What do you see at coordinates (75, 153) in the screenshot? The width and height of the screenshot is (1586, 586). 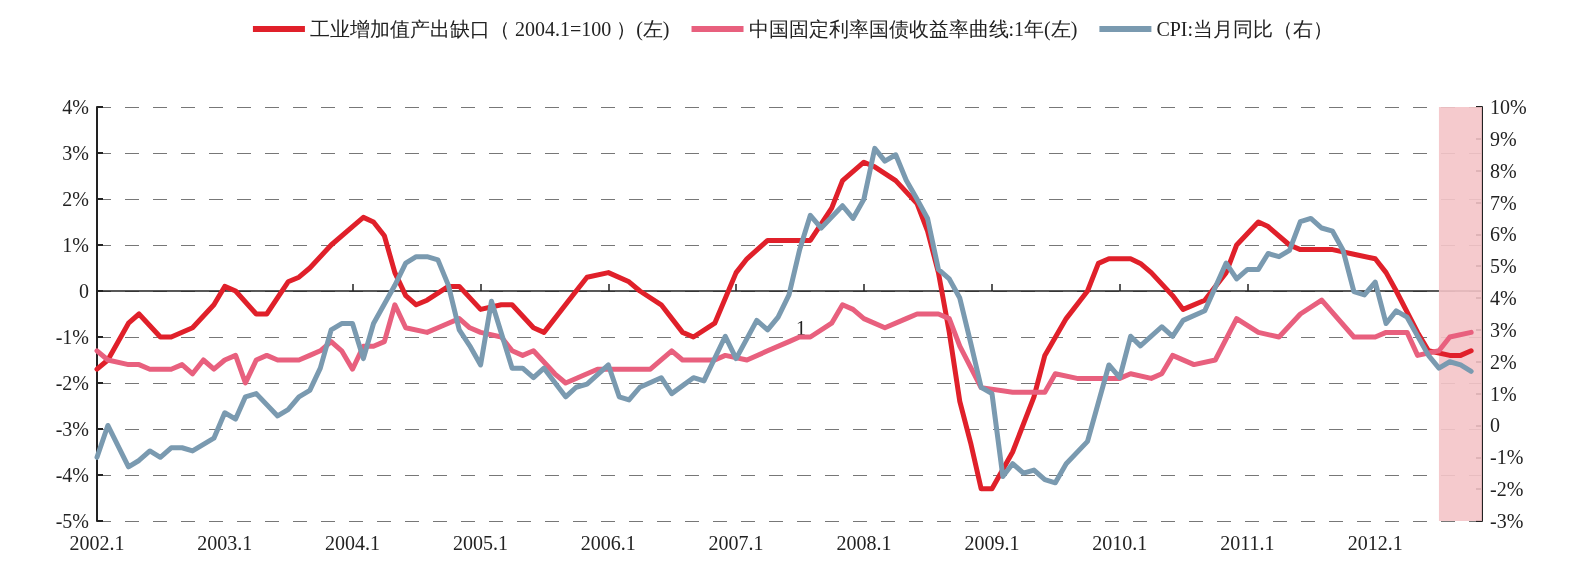 I see `y-tick-label: 3%` at bounding box center [75, 153].